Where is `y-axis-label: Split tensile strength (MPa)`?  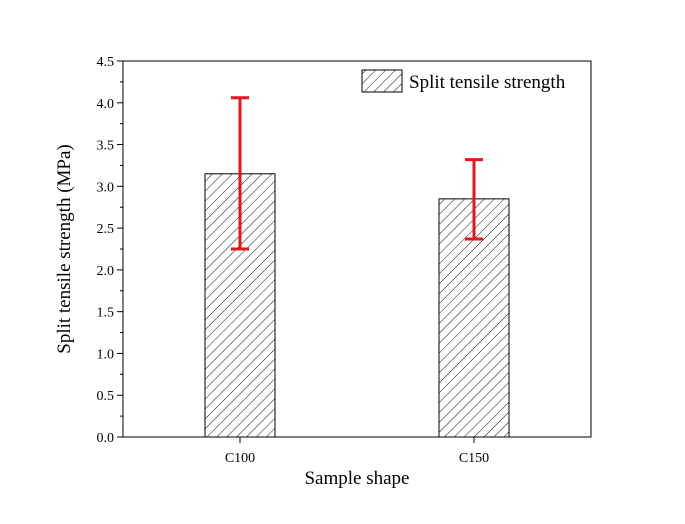
y-axis-label: Split tensile strength (MPa) is located at coordinates (64, 249).